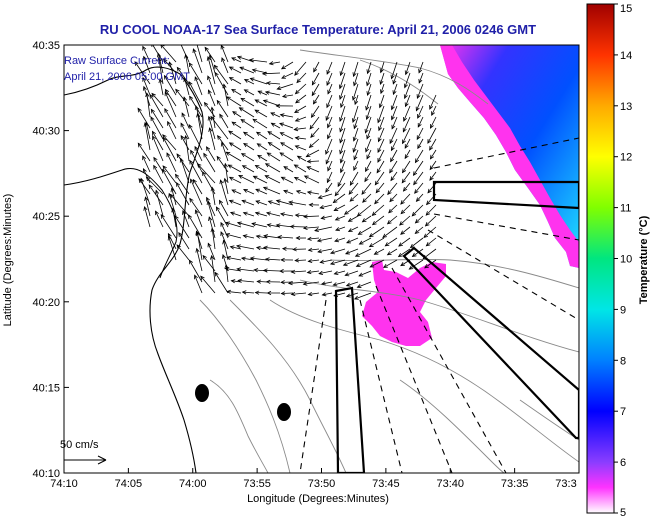 The height and width of the screenshot is (519, 651). I want to click on buoy-marker-east, so click(284, 412).